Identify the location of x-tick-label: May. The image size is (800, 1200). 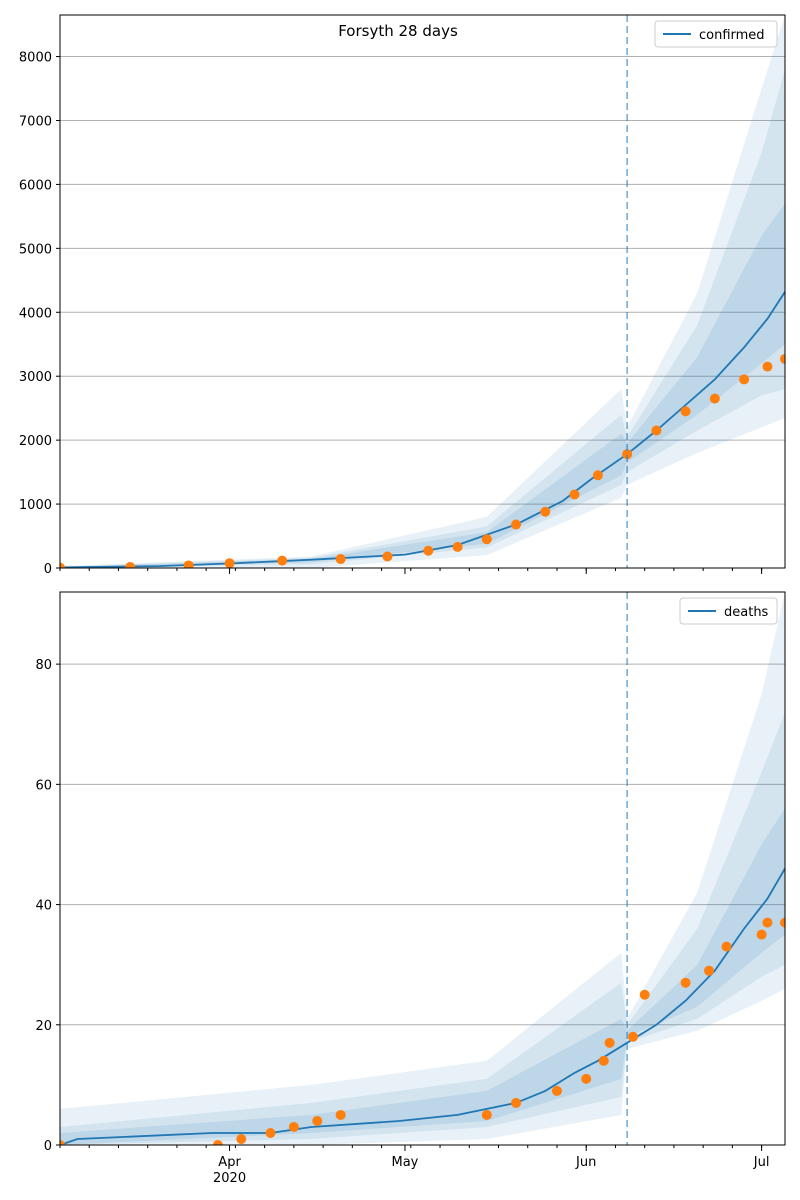
(405, 1162).